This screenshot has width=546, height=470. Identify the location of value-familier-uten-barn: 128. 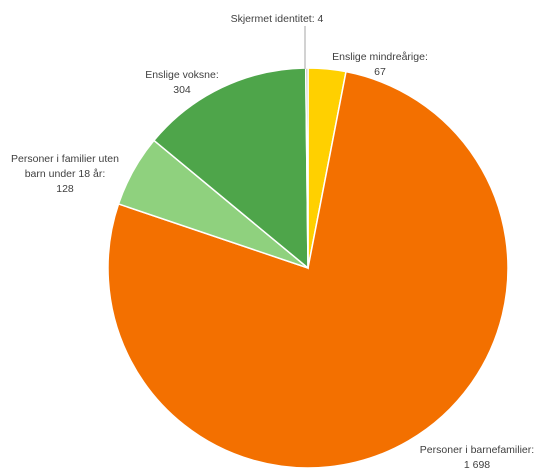
(65, 189).